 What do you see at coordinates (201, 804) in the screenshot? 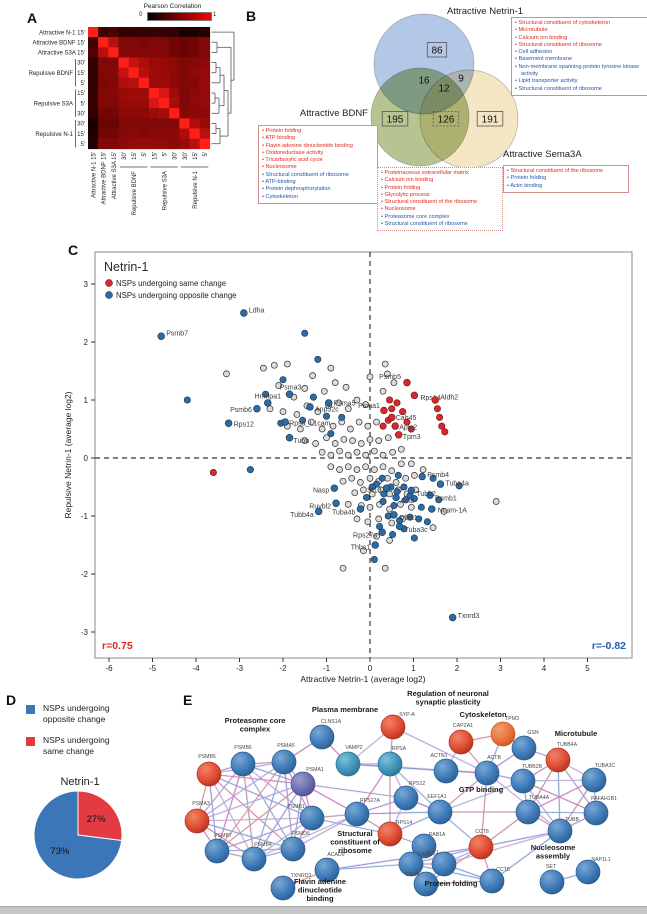
I see `svg-text: PSMA3` at bounding box center [201, 804].